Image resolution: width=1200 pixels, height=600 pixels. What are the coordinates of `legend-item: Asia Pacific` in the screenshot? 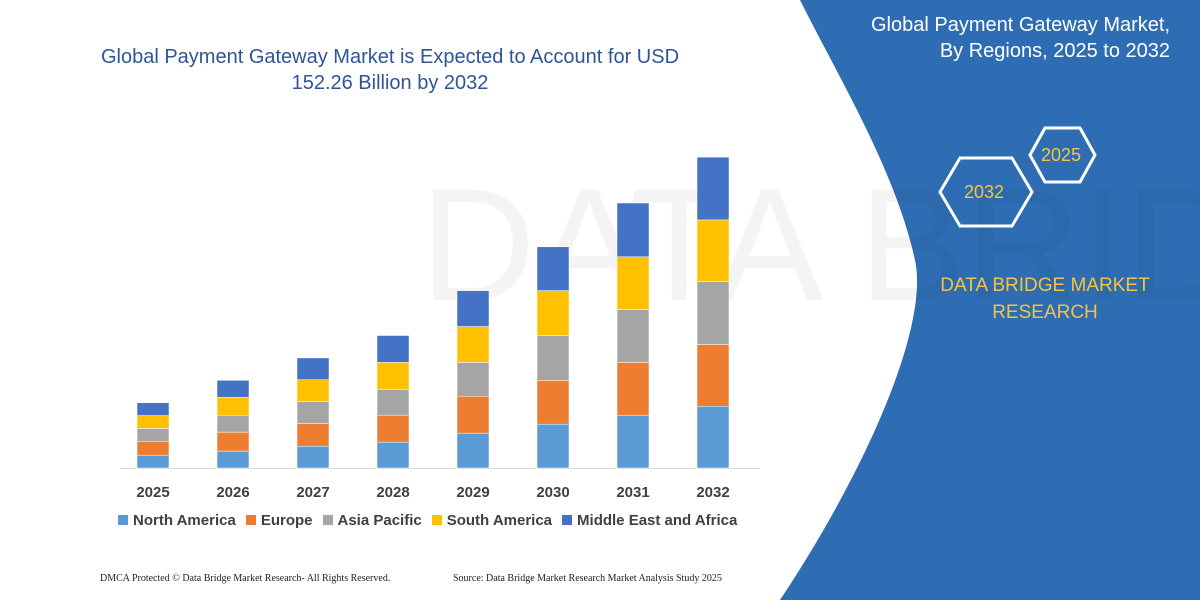 It's located at (372, 520).